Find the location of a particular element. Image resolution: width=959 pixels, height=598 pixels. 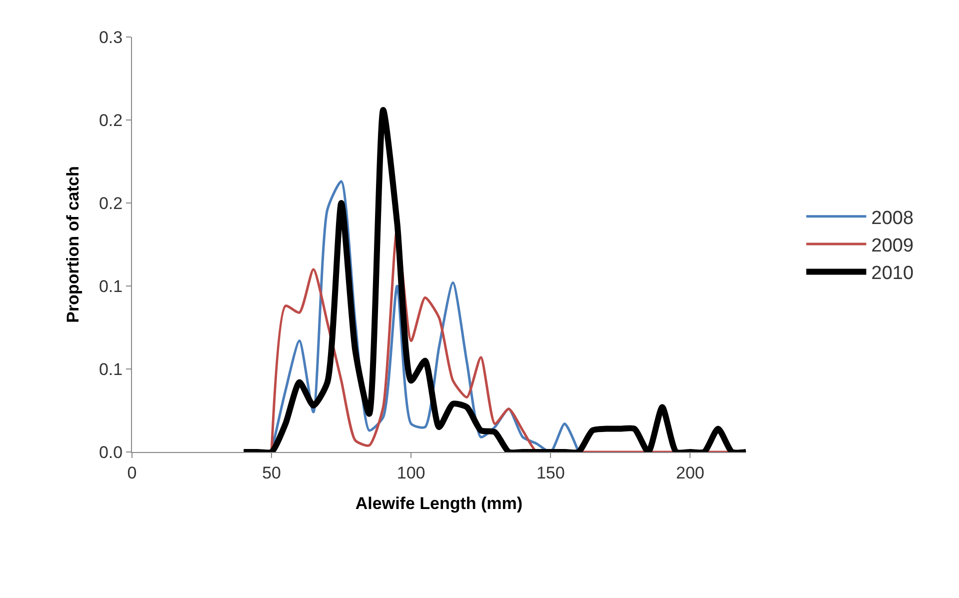

y-tick-label: 0.0 is located at coordinates (110, 452).